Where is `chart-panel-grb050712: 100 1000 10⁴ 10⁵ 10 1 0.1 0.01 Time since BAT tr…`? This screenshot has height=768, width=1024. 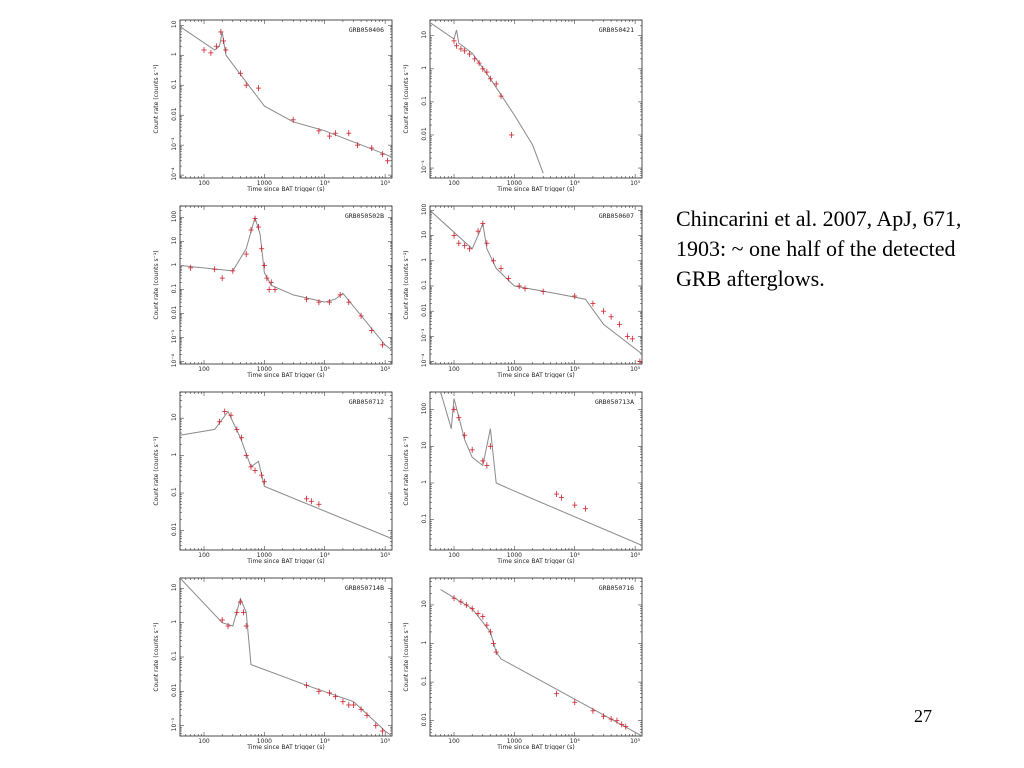
chart-panel-grb050712: 100 1000 10⁴ 10⁵ 10 1 0.1 0.01 Time since BAT tr… is located at coordinates (273, 476).